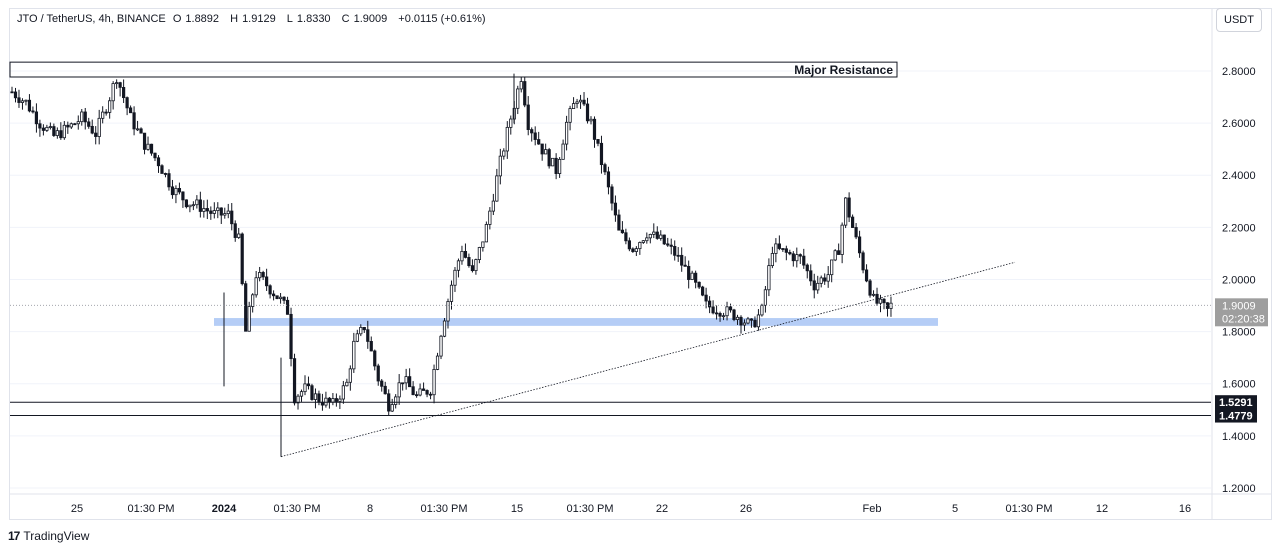 The width and height of the screenshot is (1280, 551). Describe the element at coordinates (91, 19) in the screenshot. I see `symbol-title: JTO / TetherUS, 4h, BINANCE` at that location.